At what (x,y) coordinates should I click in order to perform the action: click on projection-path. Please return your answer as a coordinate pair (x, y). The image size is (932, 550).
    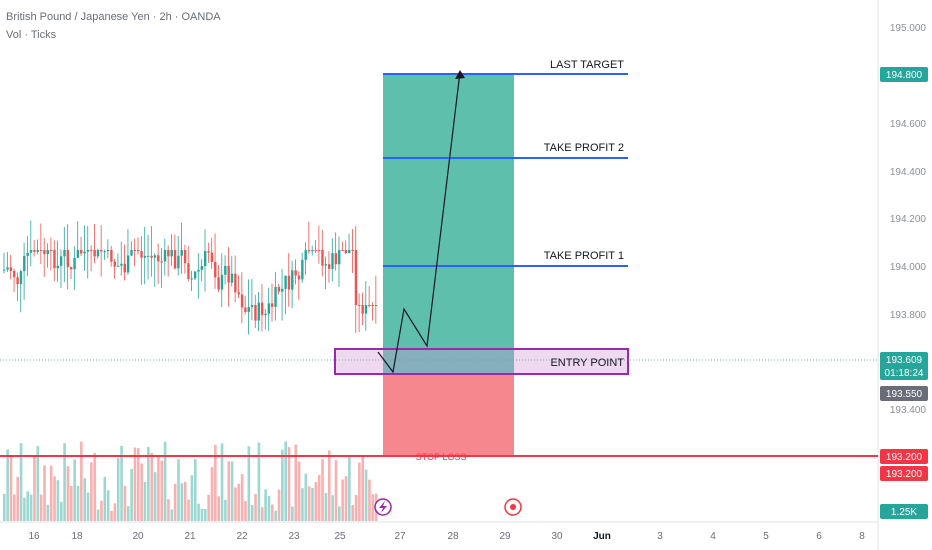
    Looking at the image, I should click on (419, 222).